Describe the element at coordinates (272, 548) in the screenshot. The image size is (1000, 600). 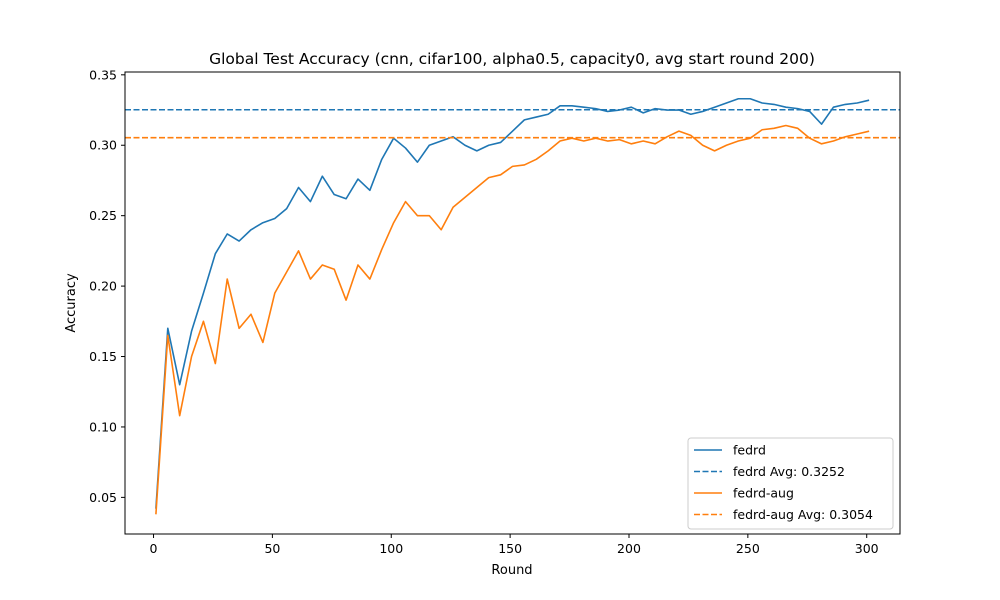
I see `x-tick-label: 50` at that location.